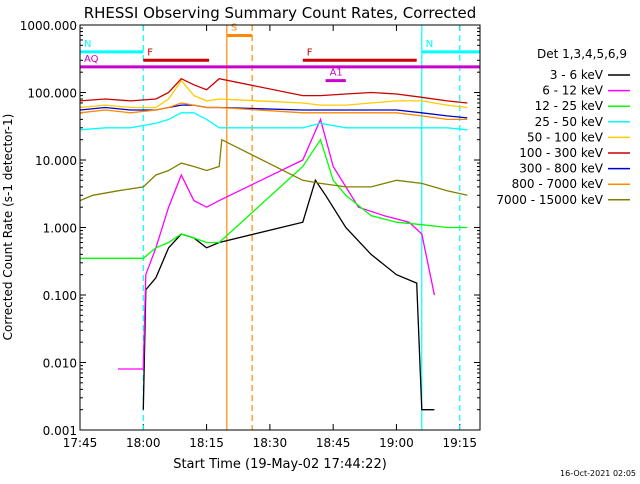 The height and width of the screenshot is (484, 640). Describe the element at coordinates (569, 122) in the screenshot. I see `legend-label: 25 - 50 keV` at that location.